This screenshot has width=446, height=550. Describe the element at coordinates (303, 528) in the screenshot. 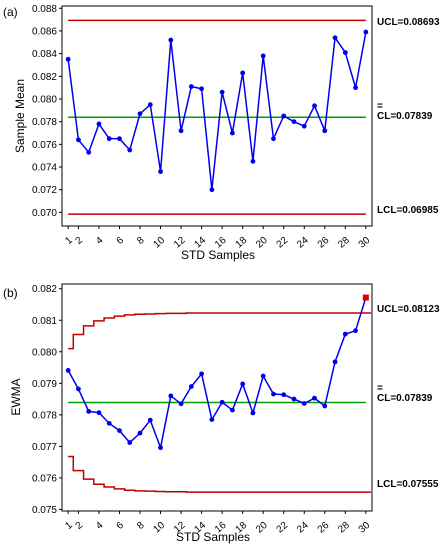

I see `x-tick-label-b: 24` at that location.